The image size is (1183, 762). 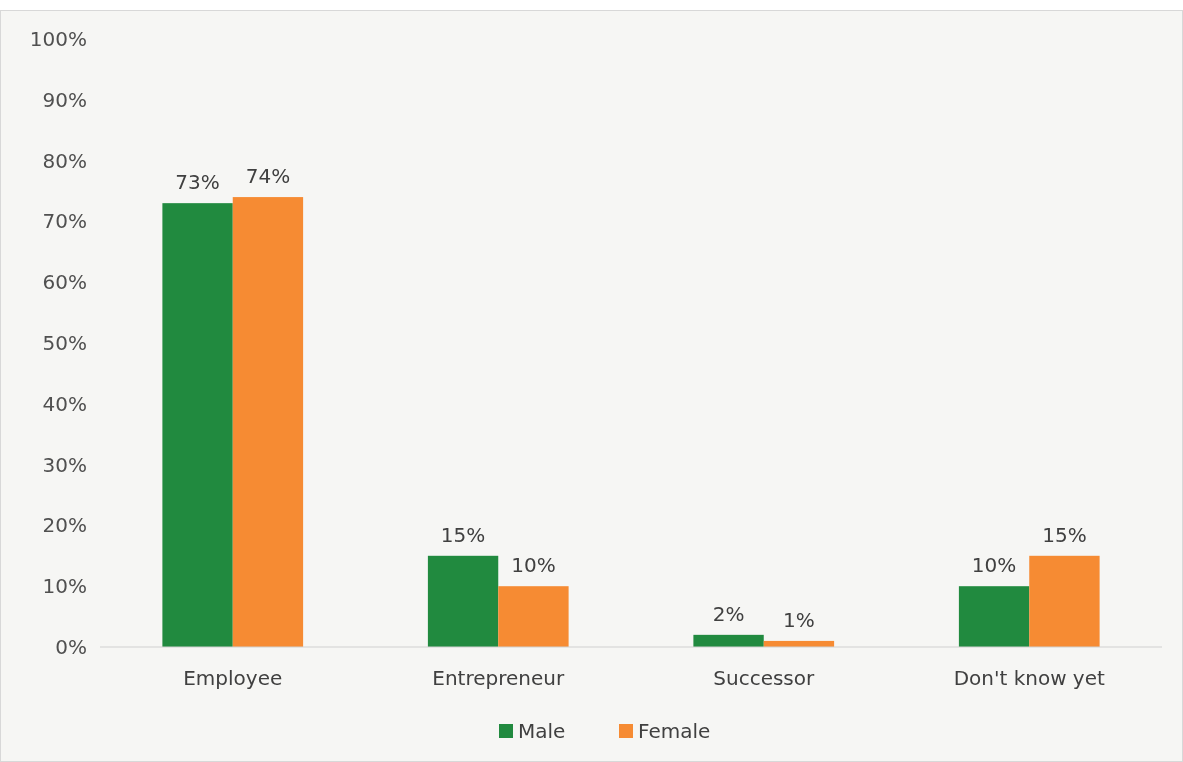 I want to click on data-label: 73%, so click(x=197, y=182).